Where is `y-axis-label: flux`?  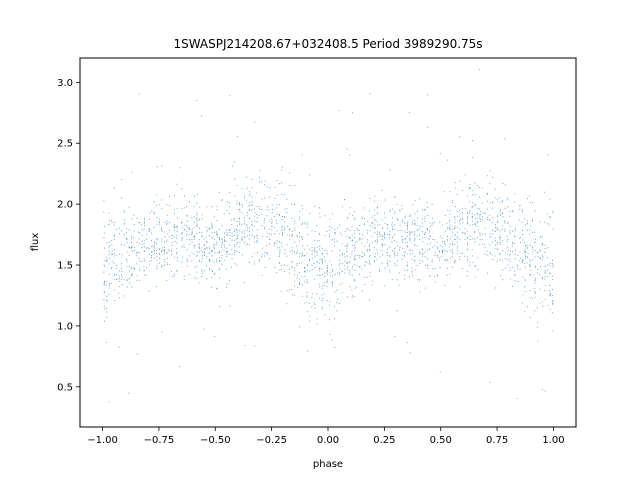 y-axis-label: flux is located at coordinates (35, 242).